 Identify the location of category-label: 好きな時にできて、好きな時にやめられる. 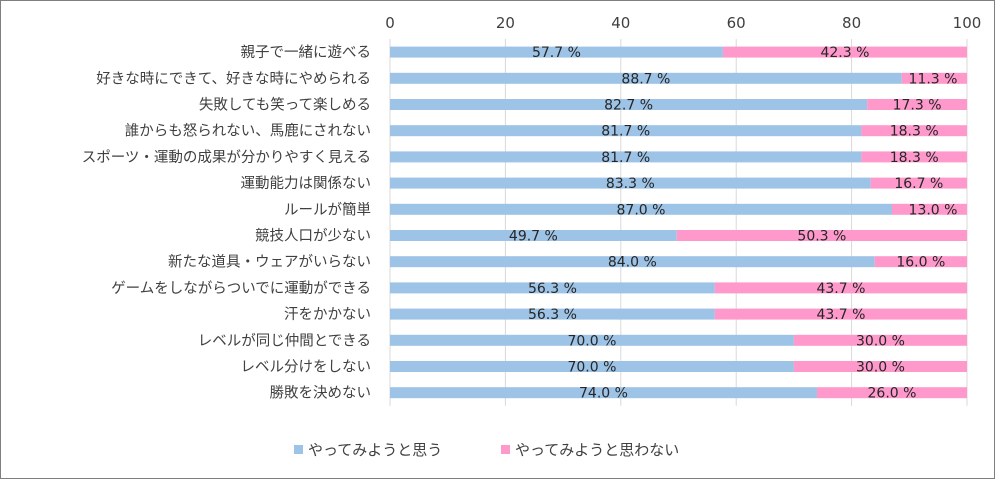
(233, 78).